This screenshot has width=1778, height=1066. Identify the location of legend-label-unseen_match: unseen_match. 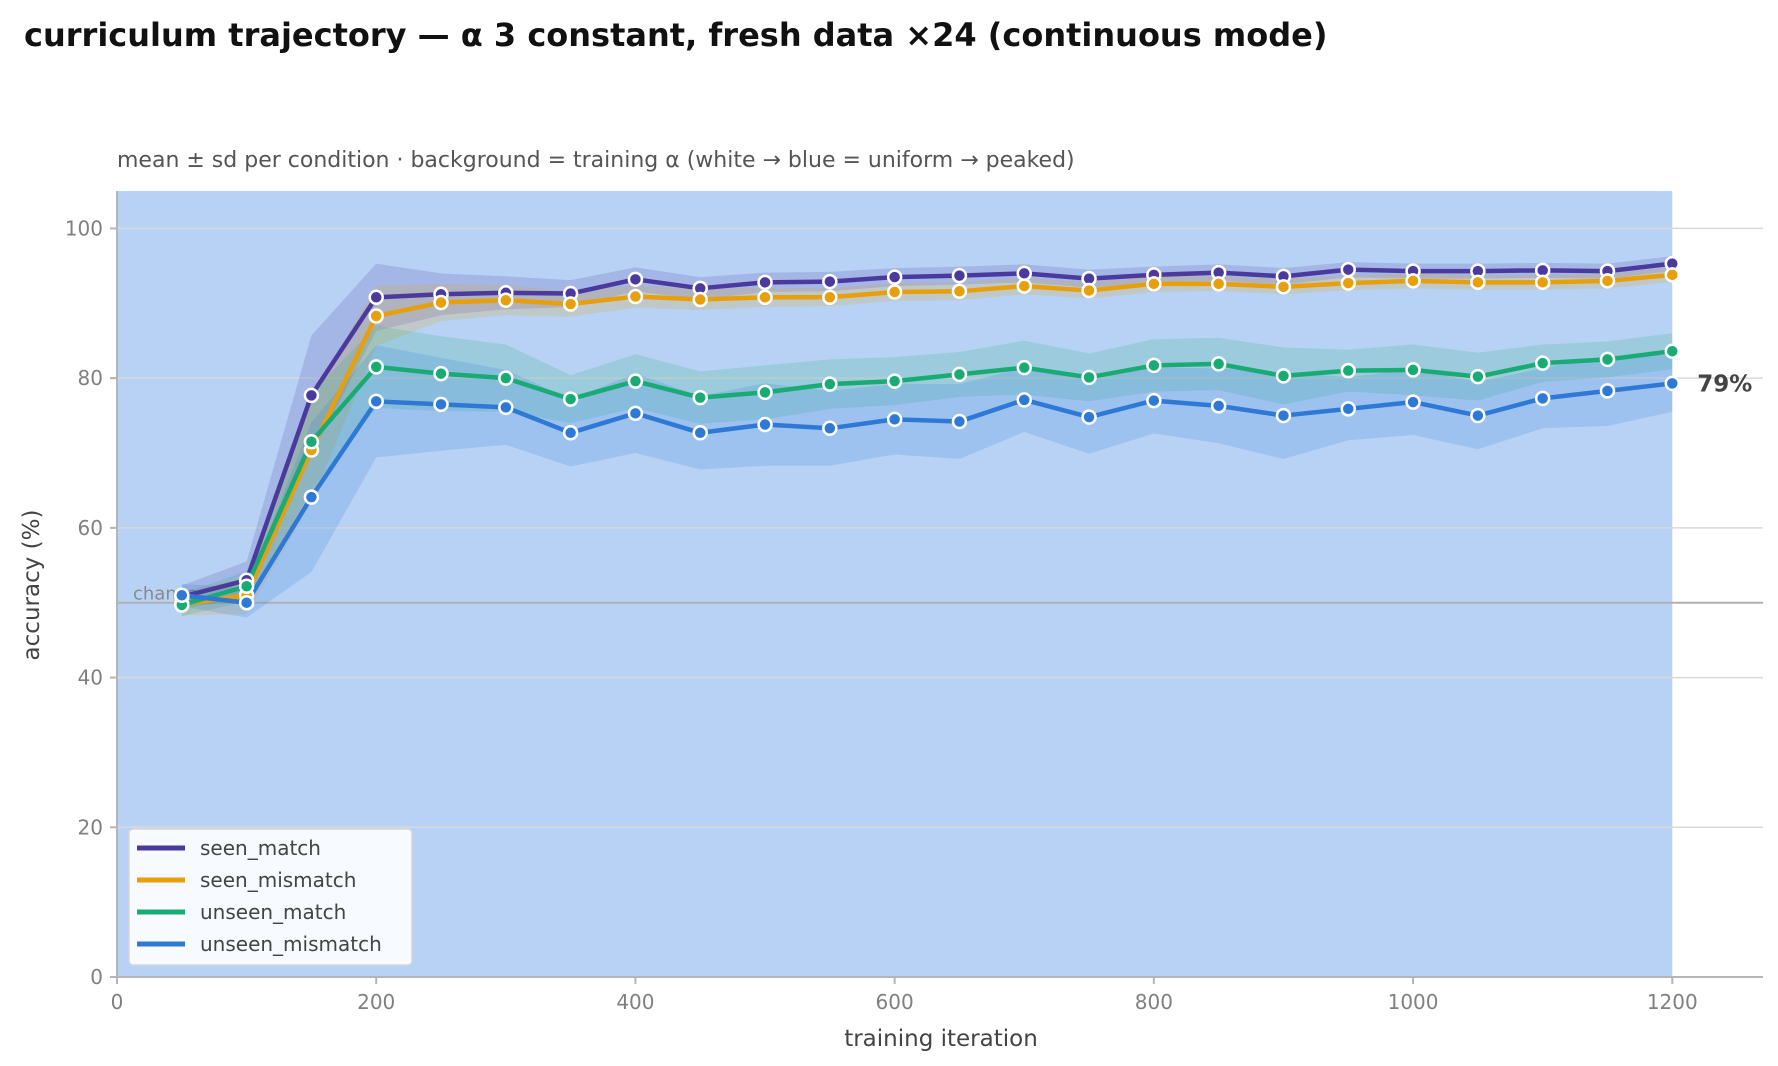
(273, 912).